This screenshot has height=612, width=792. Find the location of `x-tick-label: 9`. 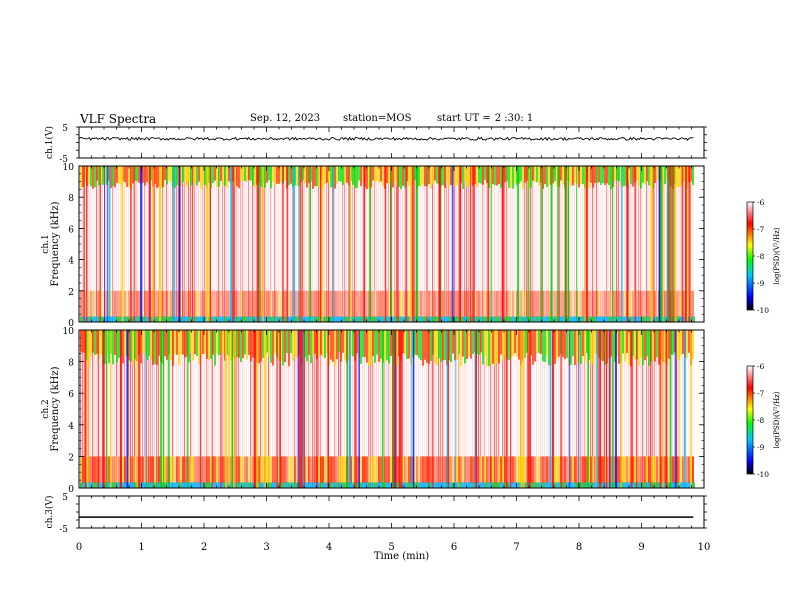

x-tick-label: 9 is located at coordinates (641, 547).